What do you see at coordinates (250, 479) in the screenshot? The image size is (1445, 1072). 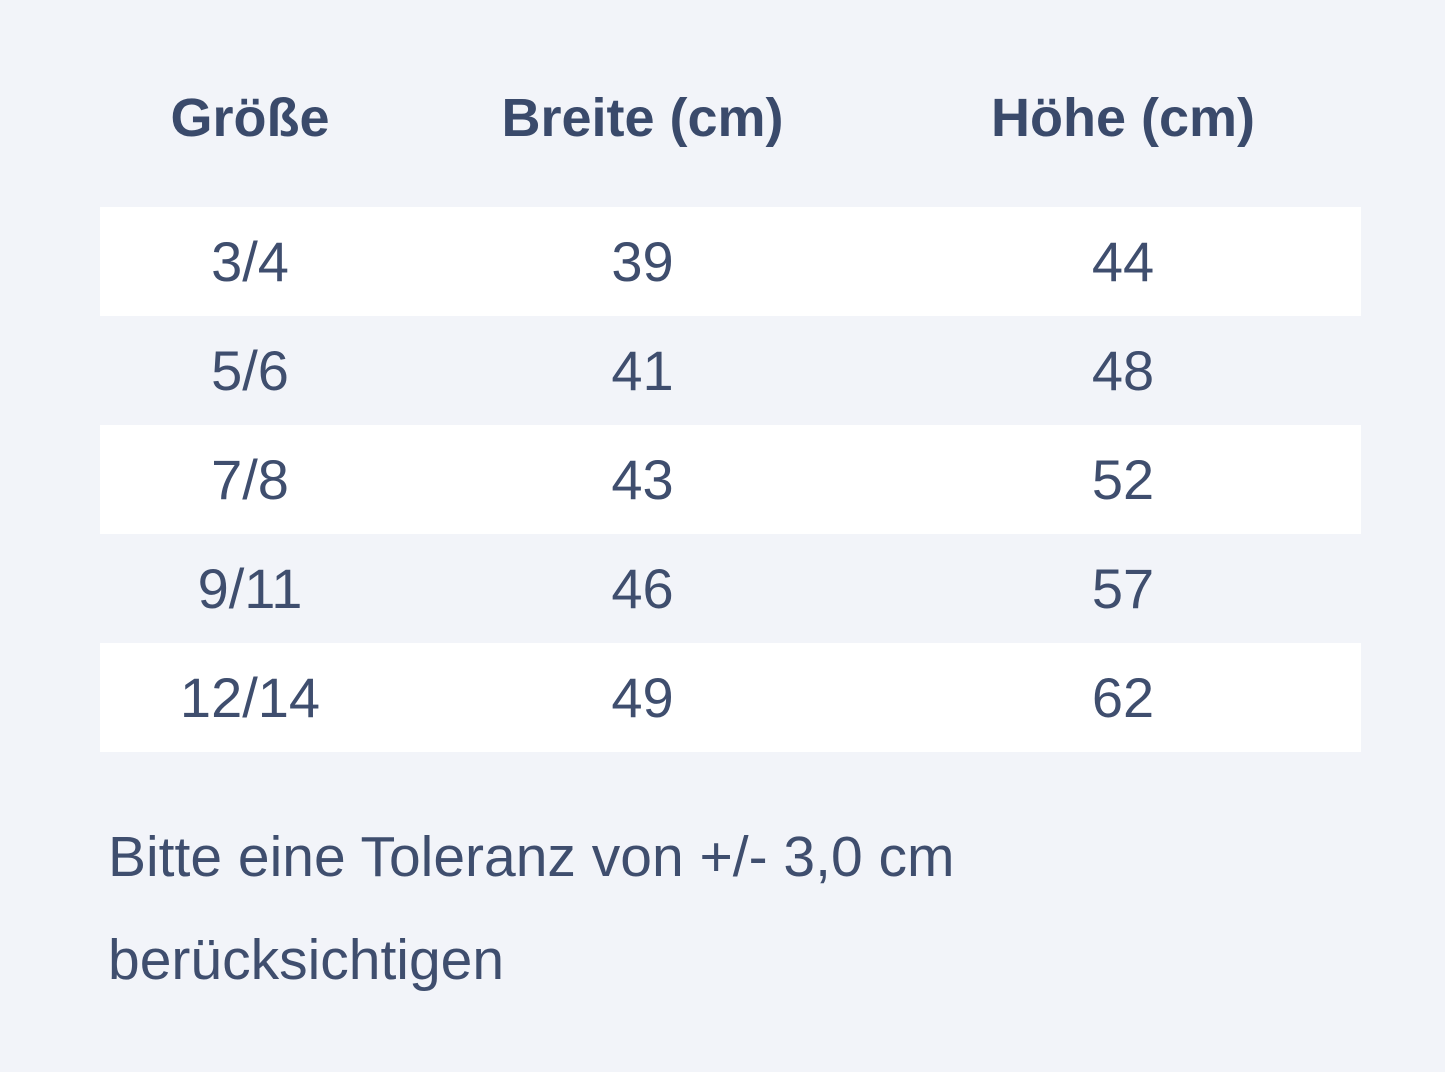 I see `size-cell: 7/8` at bounding box center [250, 479].